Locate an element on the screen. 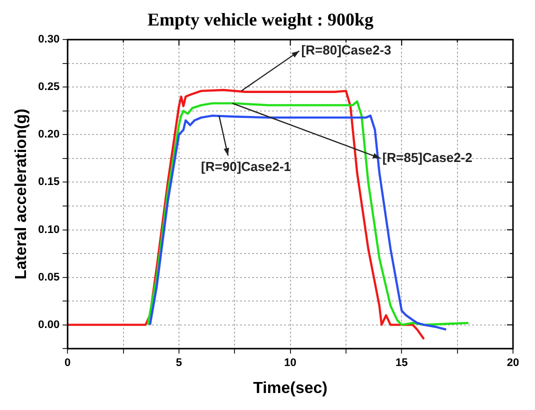 The width and height of the screenshot is (535, 410). y-tick-label: 0.15 is located at coordinates (49, 182).